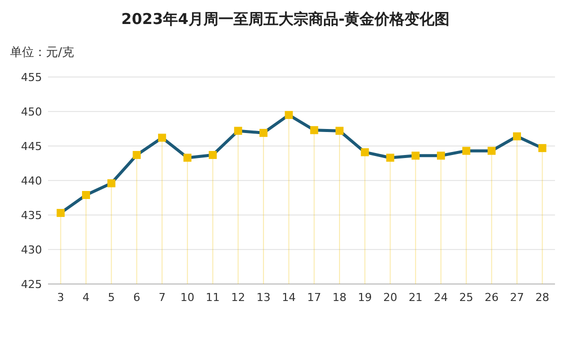 Image resolution: width=571 pixels, height=337 pixels. Describe the element at coordinates (238, 297) in the screenshot. I see `x-tick-label: 12` at that location.